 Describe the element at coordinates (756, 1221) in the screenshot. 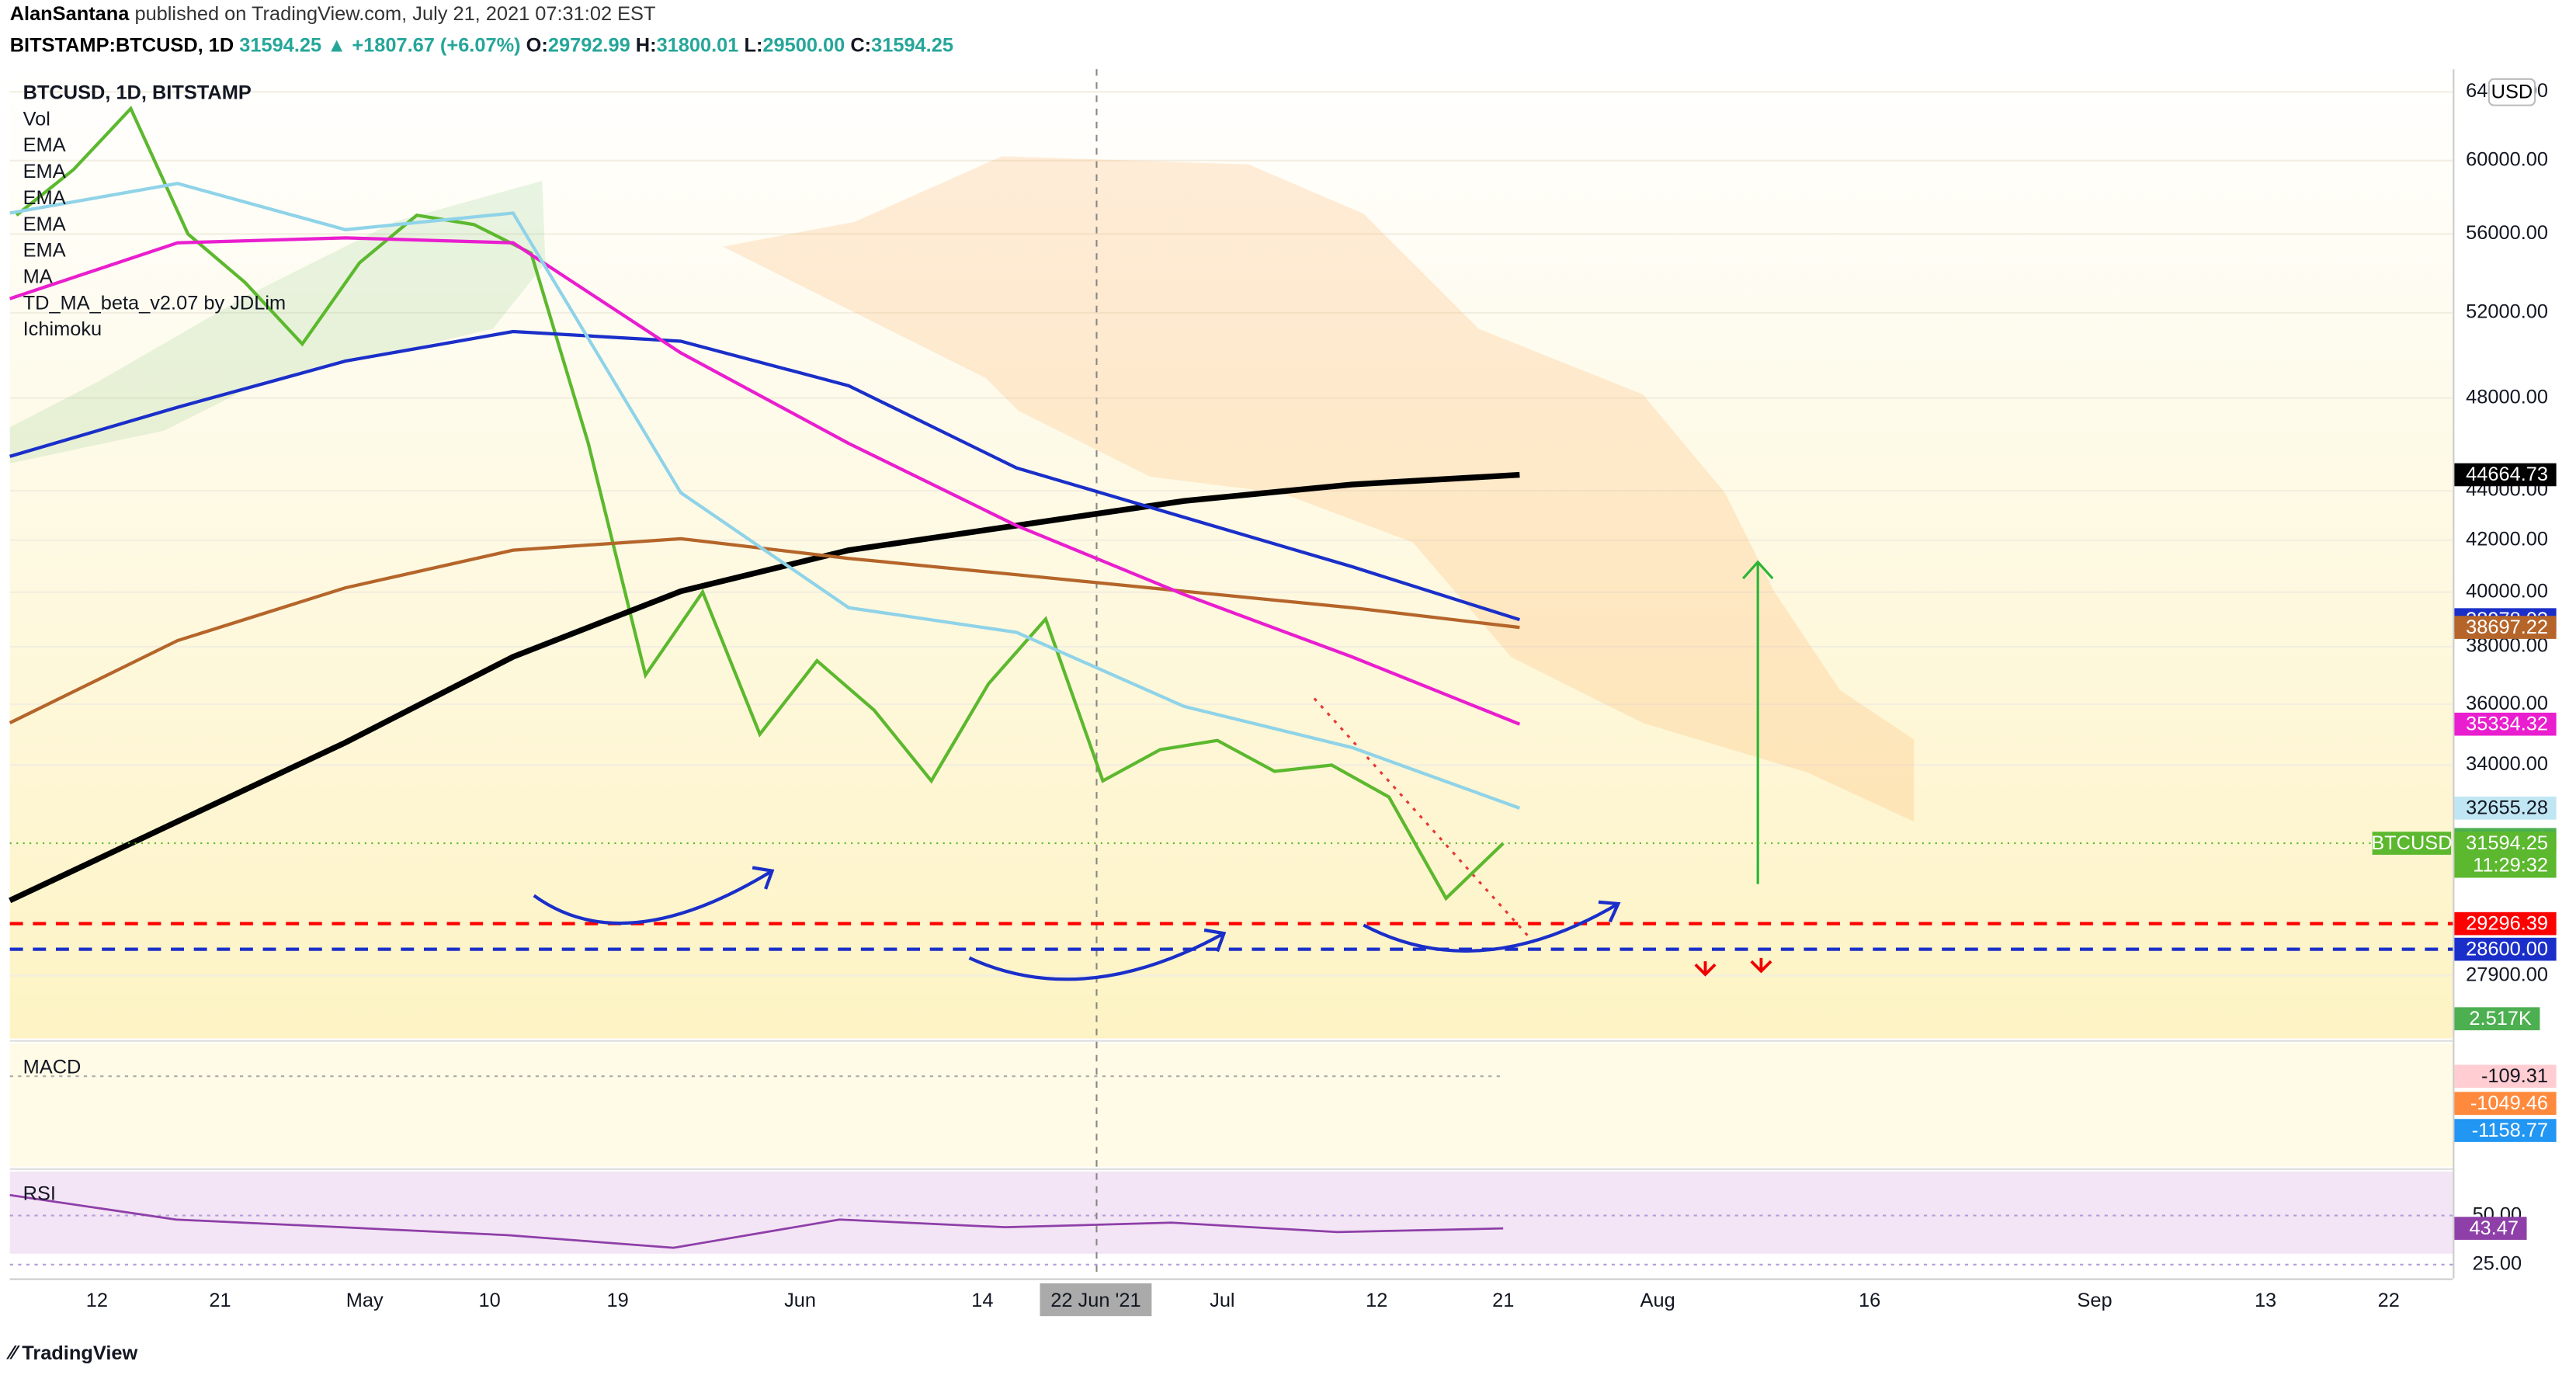

I see `rsi-line` at that location.